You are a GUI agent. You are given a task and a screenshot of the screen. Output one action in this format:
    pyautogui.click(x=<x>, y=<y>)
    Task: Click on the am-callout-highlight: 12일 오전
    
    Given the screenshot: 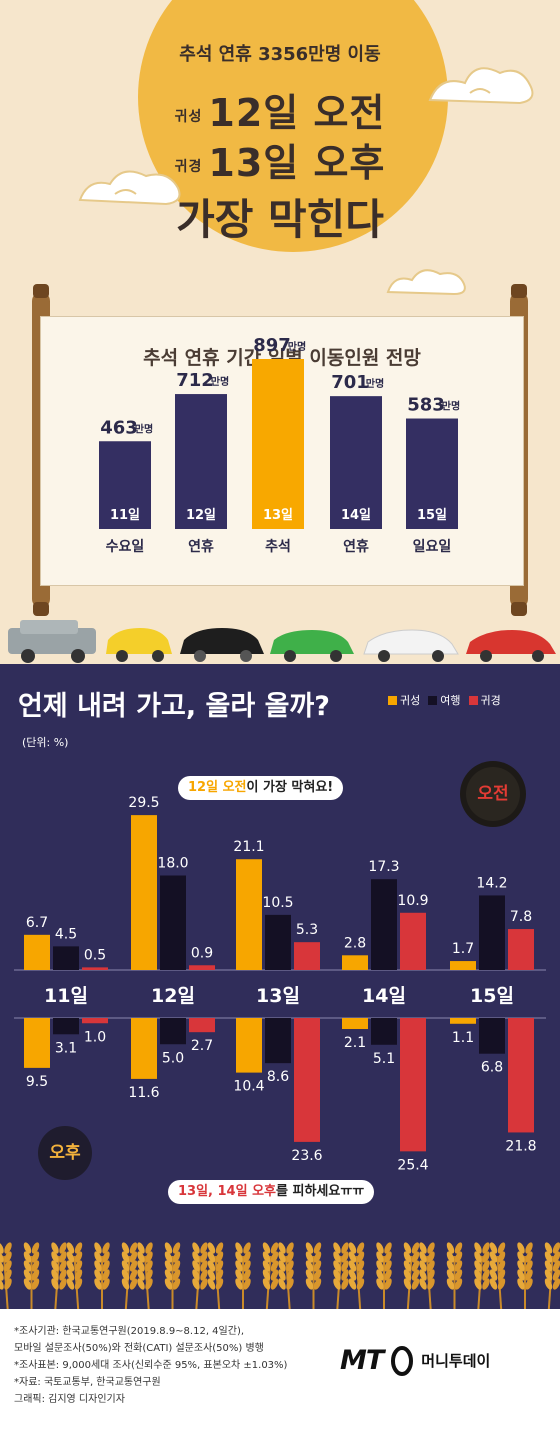 What is the action you would take?
    pyautogui.click(x=217, y=787)
    